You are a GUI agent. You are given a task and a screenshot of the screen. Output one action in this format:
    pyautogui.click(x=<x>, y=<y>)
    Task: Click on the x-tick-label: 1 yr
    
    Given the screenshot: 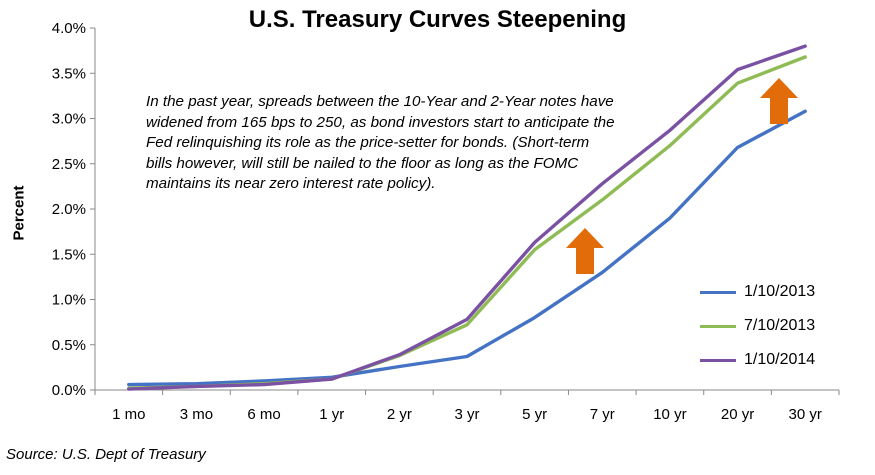 What is the action you would take?
    pyautogui.click(x=331, y=414)
    